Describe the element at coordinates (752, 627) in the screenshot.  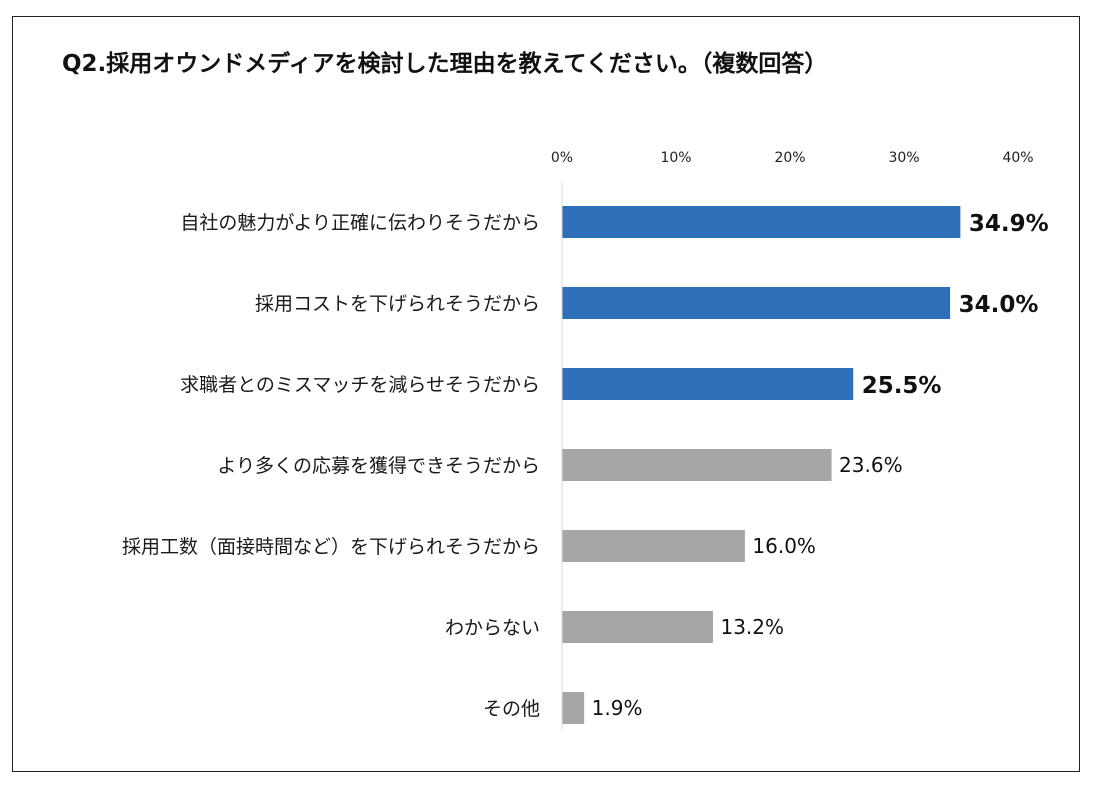
I see `value-label: 13.2%` at that location.